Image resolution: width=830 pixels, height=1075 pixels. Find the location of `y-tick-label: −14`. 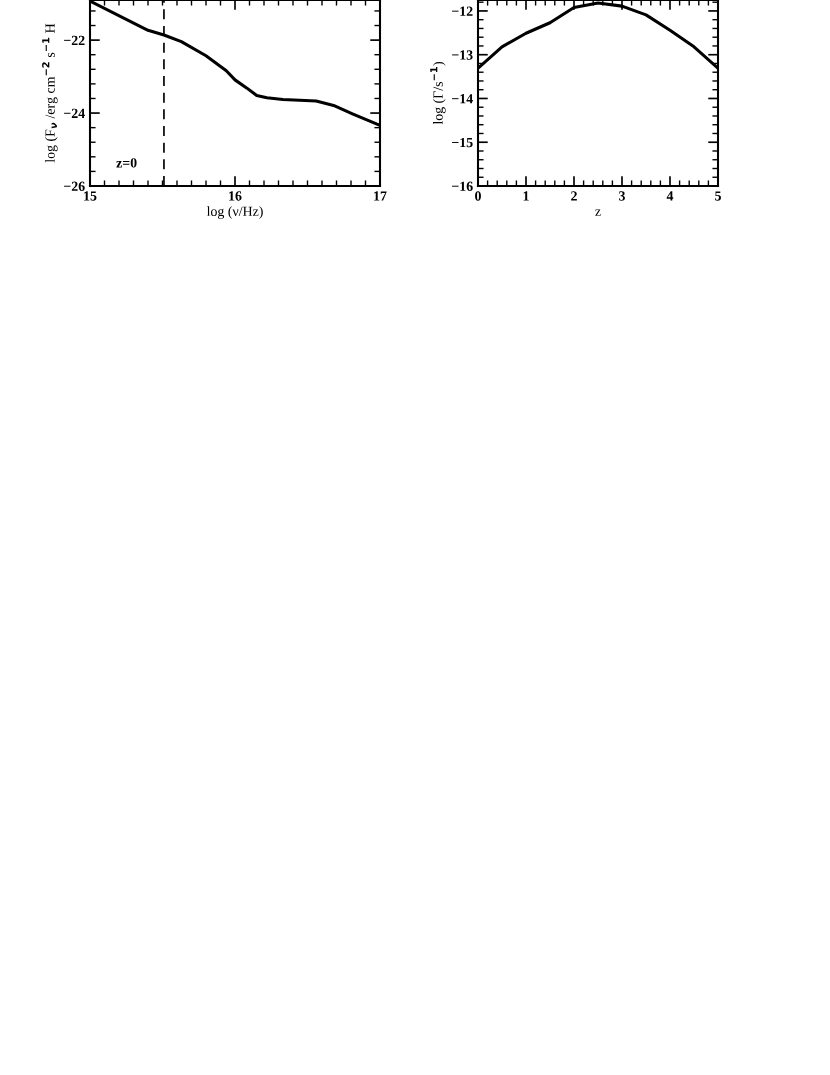

y-tick-label: −14 is located at coordinates (462, 99).